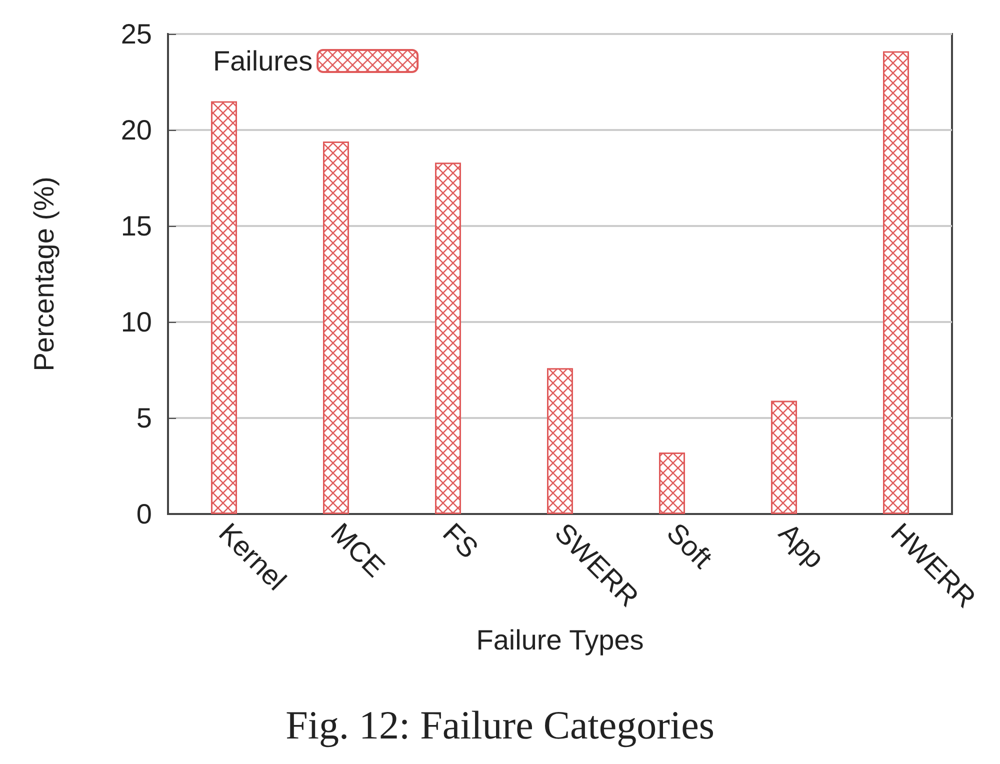 This screenshot has height=764, width=1000. I want to click on y-tick-label: 15, so click(136, 226).